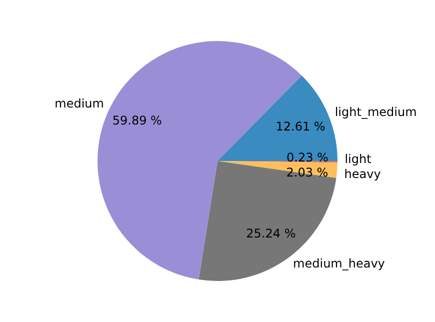  Describe the element at coordinates (137, 120) in the screenshot. I see `data-label: 59.89 %` at that location.